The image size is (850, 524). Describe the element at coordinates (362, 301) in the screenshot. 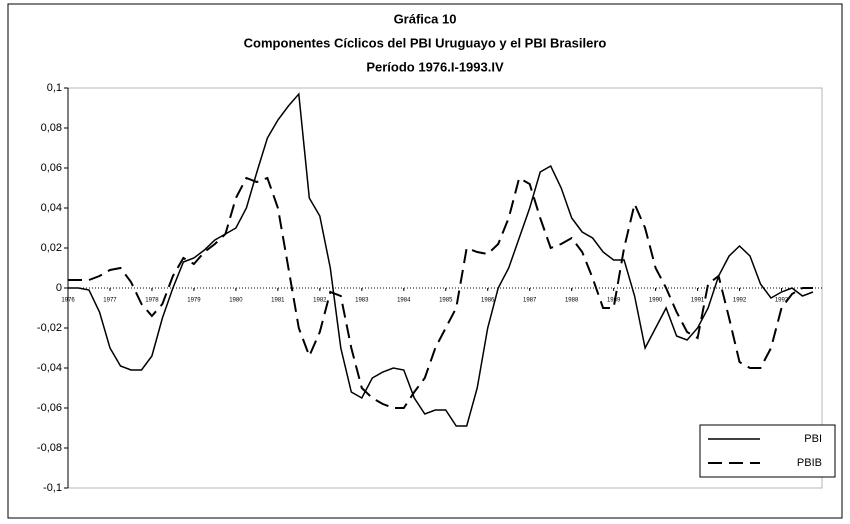

I see `x-tick-label: 1983` at that location.